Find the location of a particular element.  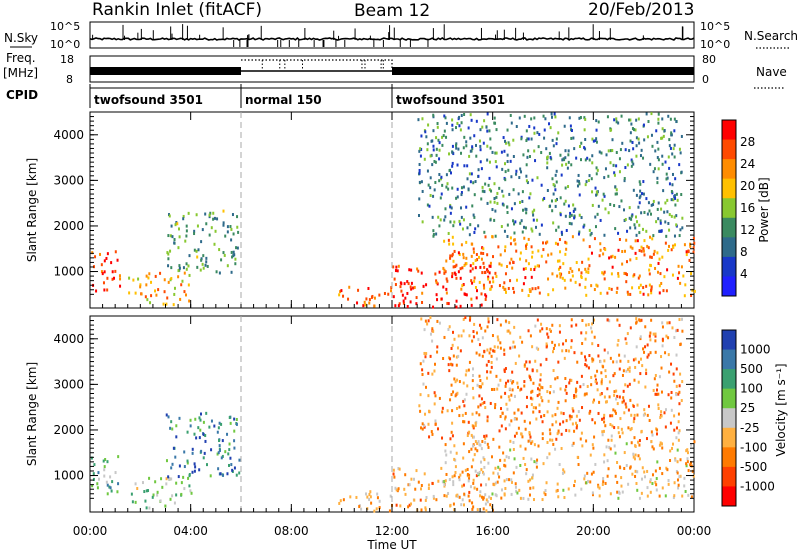

nsky-panel-frame is located at coordinates (392, 35).